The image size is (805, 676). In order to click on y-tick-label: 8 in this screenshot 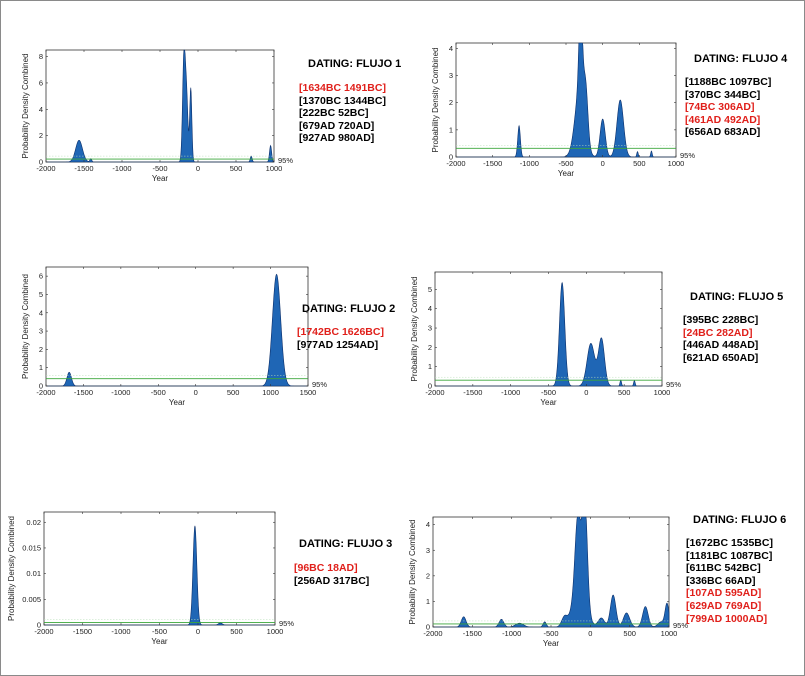, I will do `click(41, 56)`.